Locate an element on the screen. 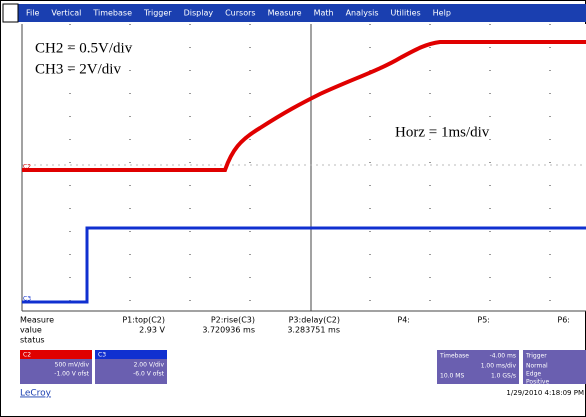  channel-line: 2.00 V/div is located at coordinates (149, 365).